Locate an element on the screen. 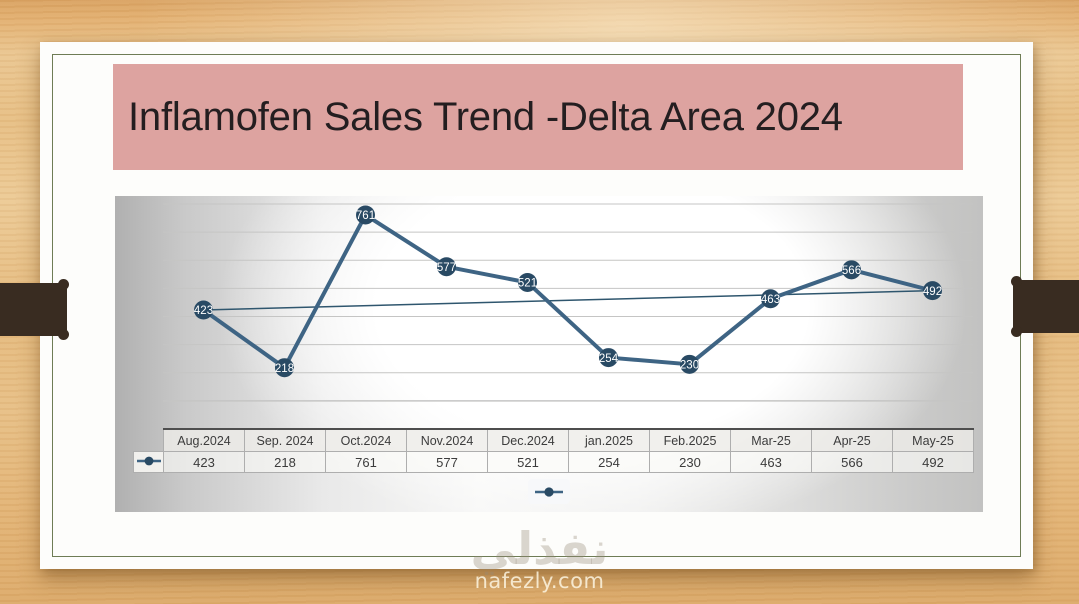 This screenshot has width=1079, height=604. chart-marker-label: 463 is located at coordinates (770, 300).